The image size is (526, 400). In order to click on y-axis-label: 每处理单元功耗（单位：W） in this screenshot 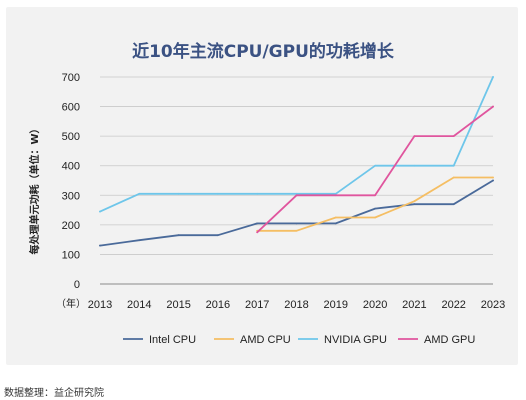, I will do `click(34, 188)`.